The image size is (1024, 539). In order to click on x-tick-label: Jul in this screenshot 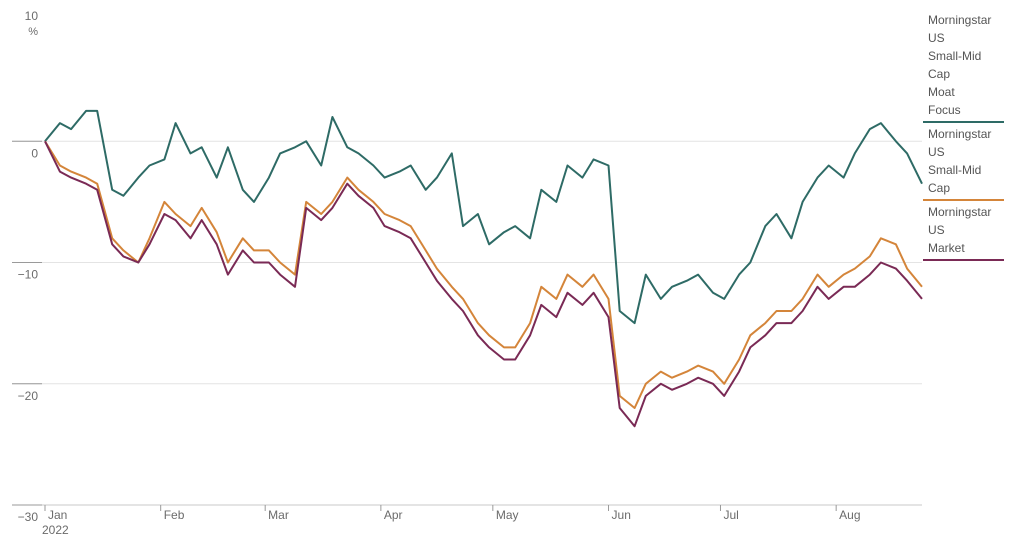, I will do `click(730, 515)`.